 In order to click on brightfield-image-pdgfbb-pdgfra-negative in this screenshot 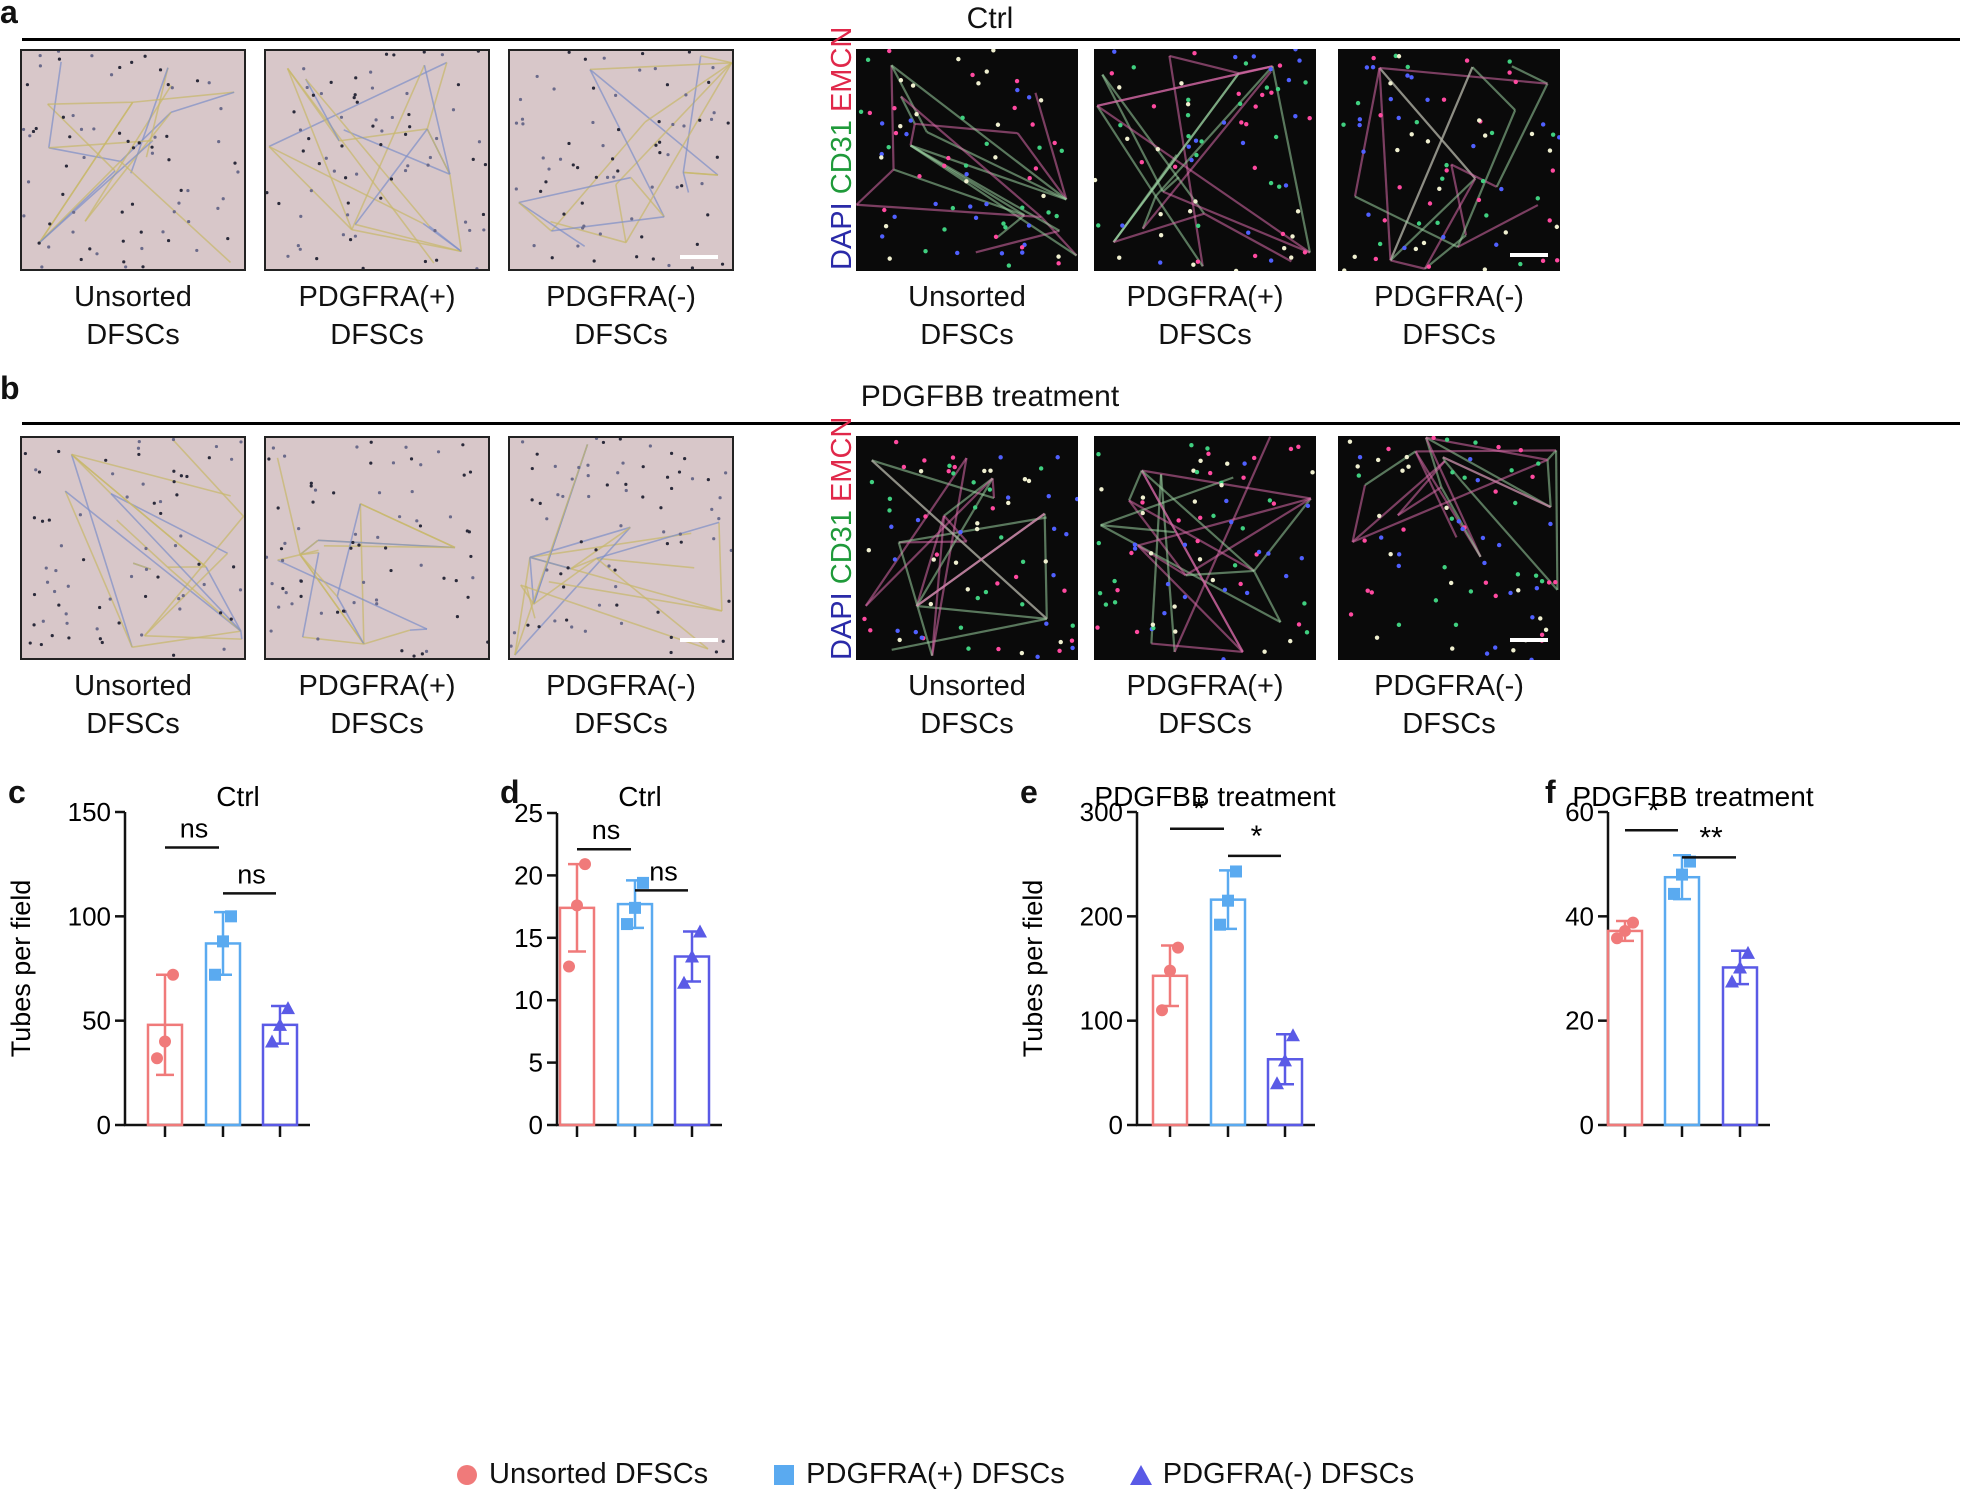, I will do `click(621, 548)`.